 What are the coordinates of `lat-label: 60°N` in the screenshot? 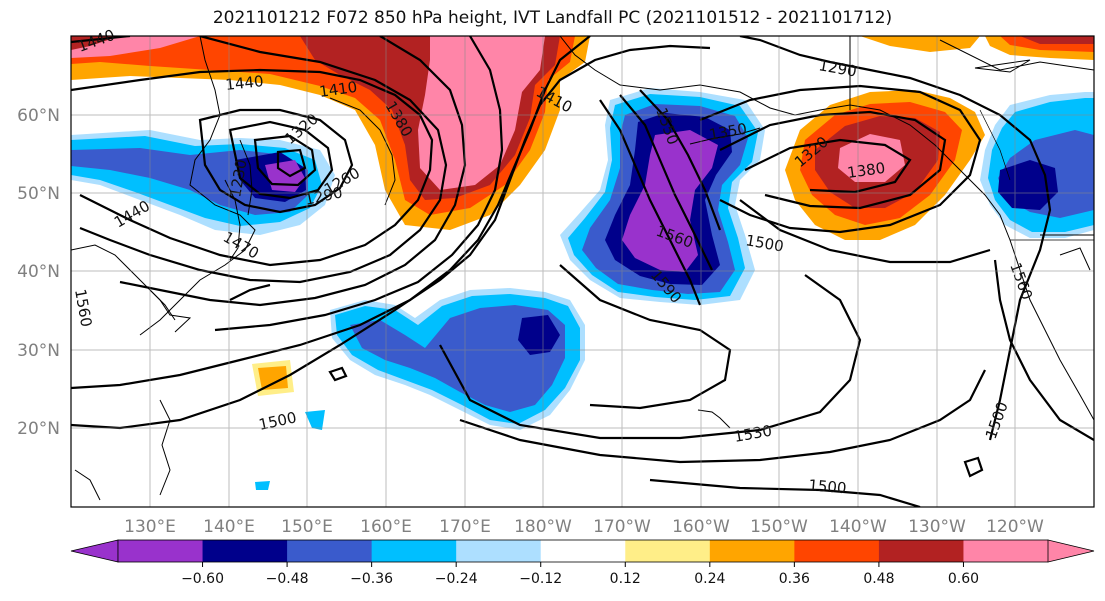 It's located at (38, 116).